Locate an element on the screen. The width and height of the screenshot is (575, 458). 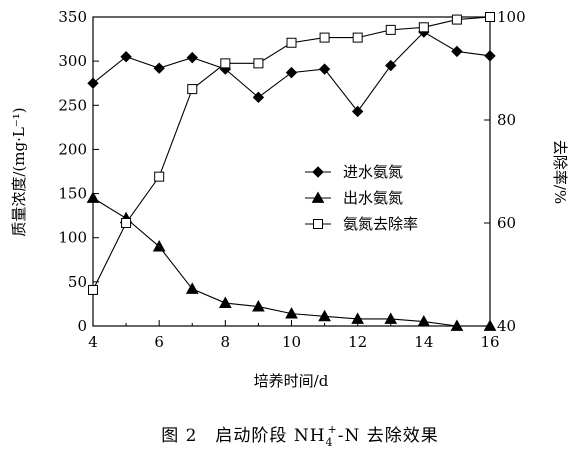
legend-label-3: 氨氮去除率 is located at coordinates (380, 224).